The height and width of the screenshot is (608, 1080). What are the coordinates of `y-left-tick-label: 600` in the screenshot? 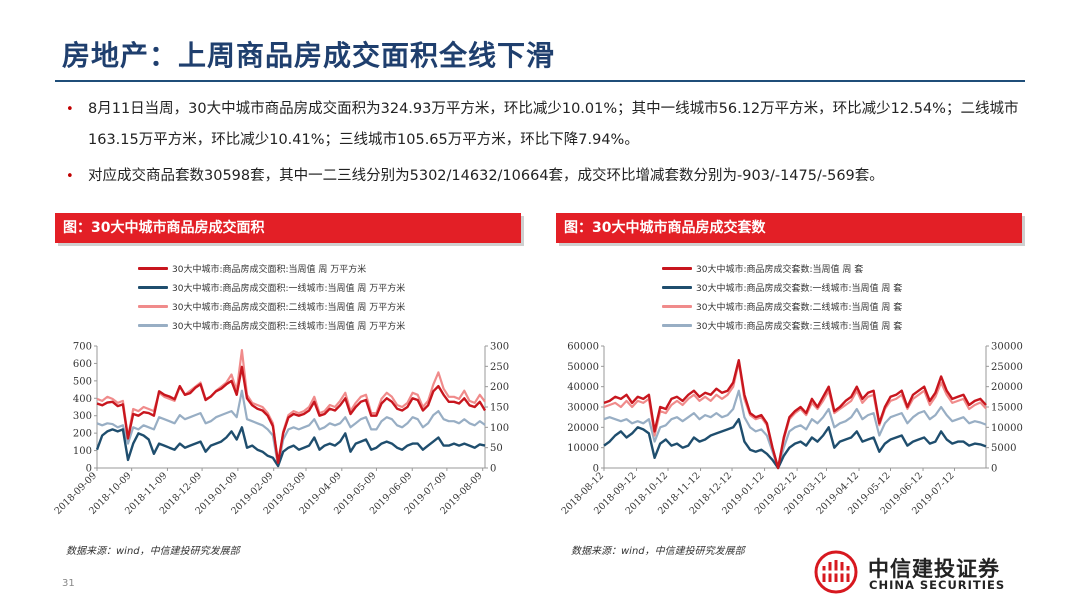 It's located at (82, 364).